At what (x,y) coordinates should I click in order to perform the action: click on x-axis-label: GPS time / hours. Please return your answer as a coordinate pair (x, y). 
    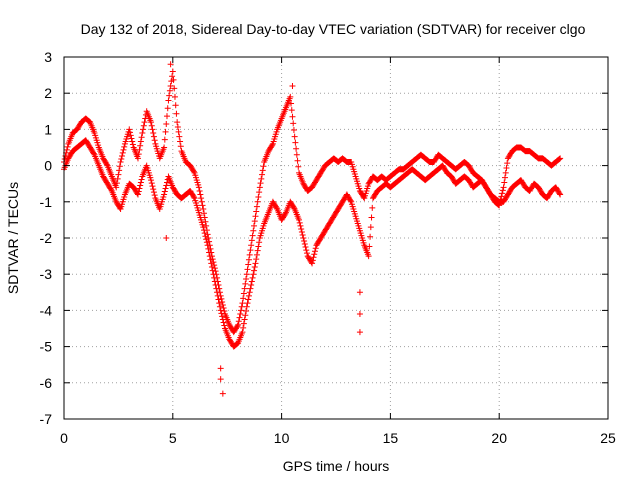
    Looking at the image, I should click on (336, 466).